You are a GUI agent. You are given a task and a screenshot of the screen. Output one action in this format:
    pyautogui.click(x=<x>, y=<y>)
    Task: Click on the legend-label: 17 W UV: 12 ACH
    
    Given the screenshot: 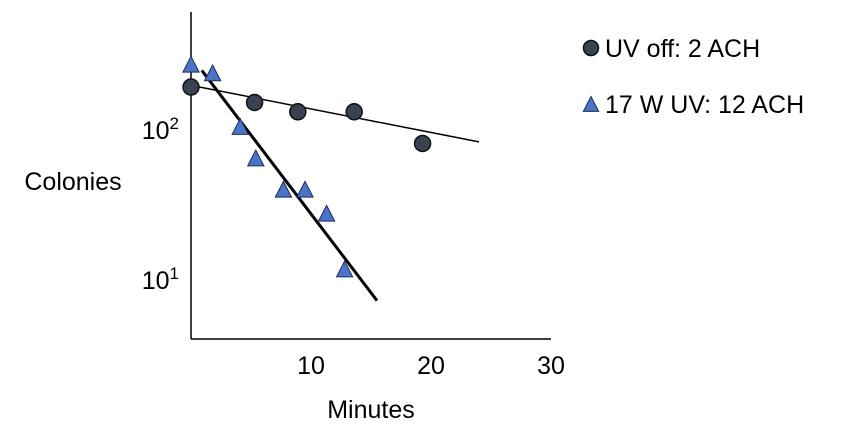 What is the action you would take?
    pyautogui.click(x=704, y=105)
    